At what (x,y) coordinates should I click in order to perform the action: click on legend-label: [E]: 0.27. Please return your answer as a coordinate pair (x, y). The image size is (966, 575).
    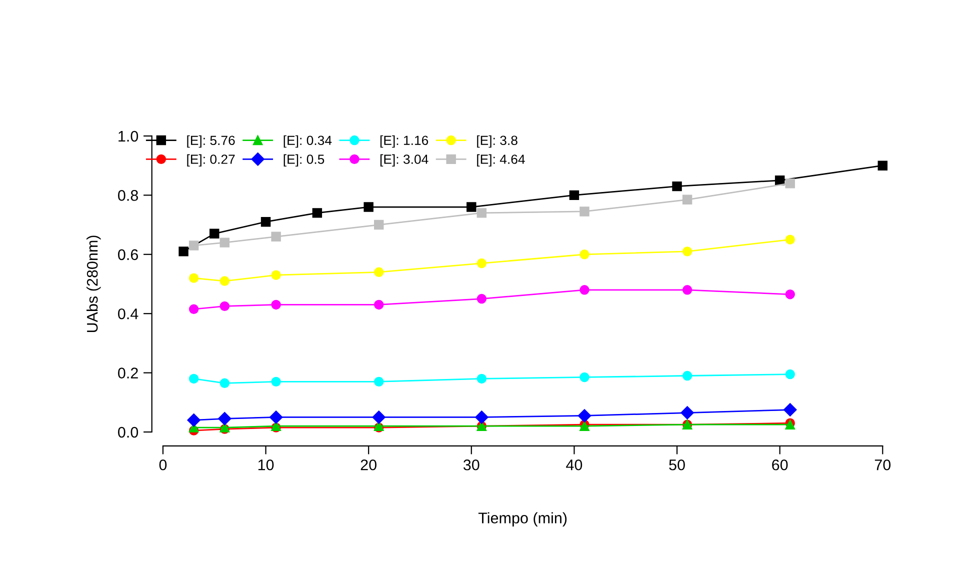
    Looking at the image, I should click on (211, 160).